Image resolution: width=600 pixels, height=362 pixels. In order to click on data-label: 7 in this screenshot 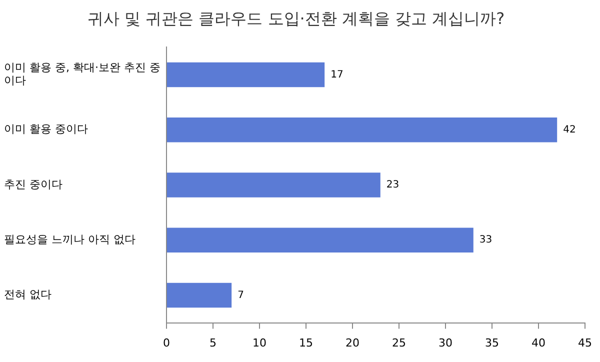, I will do `click(241, 295)`.